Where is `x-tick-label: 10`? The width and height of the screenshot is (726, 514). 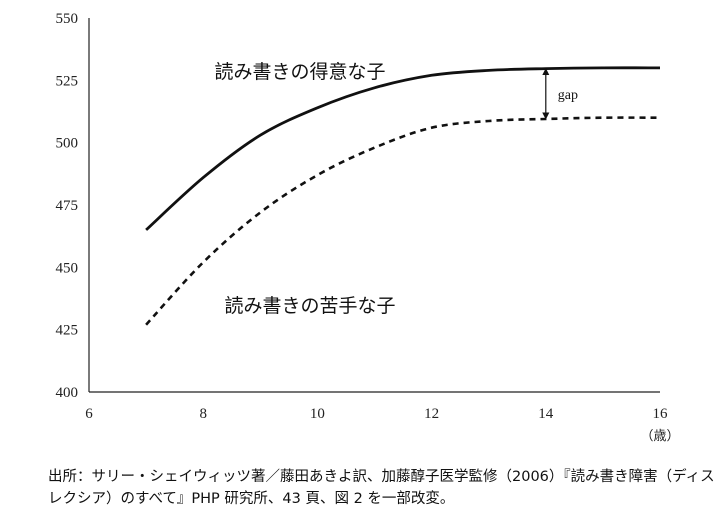 x-tick-label: 10 is located at coordinates (317, 414).